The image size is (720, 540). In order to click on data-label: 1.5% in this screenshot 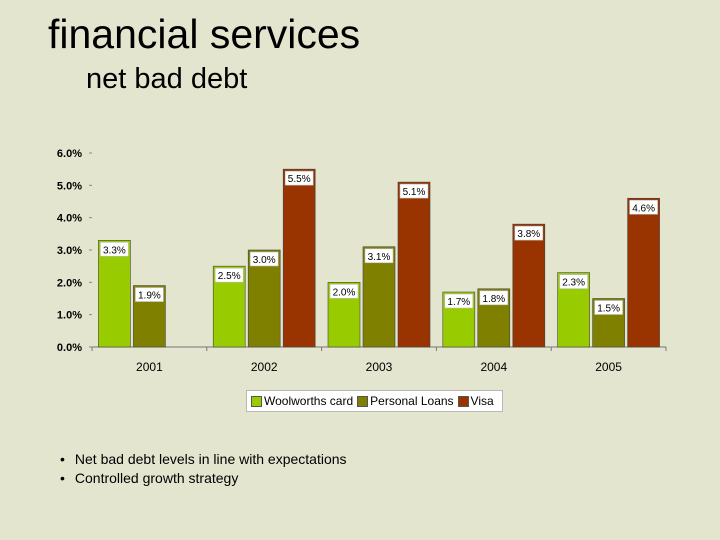, I will do `click(608, 309)`.